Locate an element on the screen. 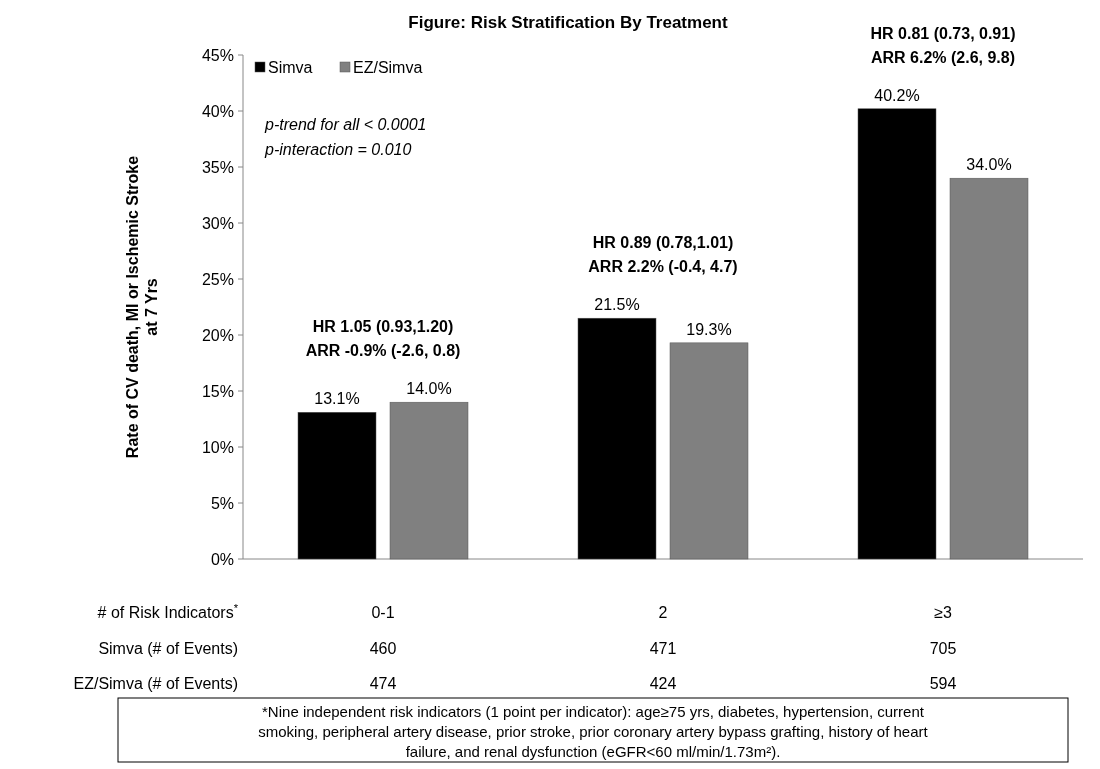 This screenshot has width=1100, height=769. annotation: HR 1.05 (0.93,1.20) ARR -0.9% (-2.6, 0.8) is located at coordinates (383, 339).